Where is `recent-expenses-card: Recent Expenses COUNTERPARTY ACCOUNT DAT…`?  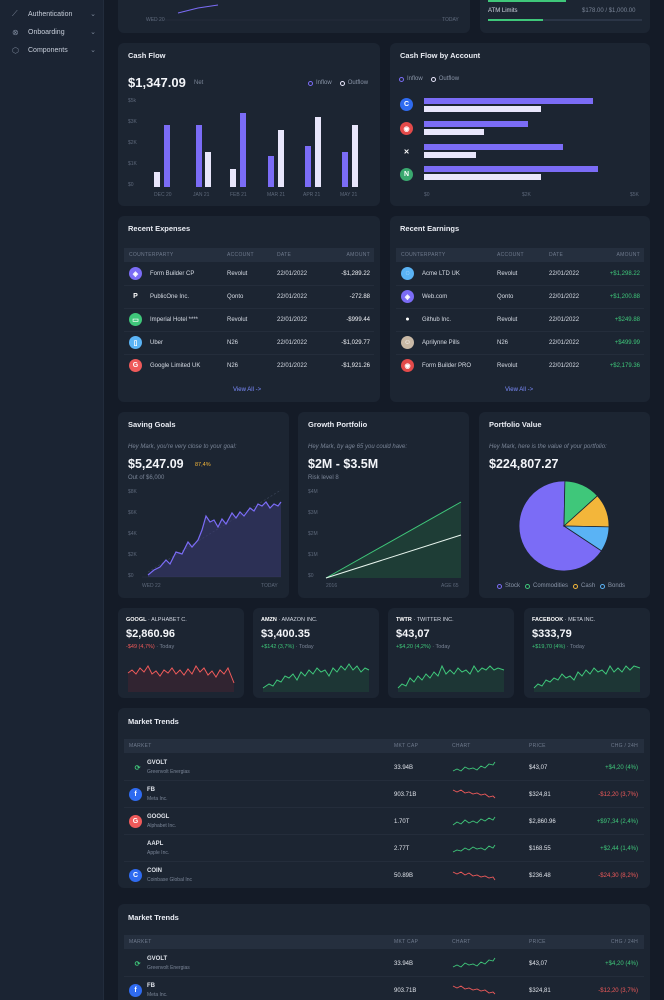
recent-expenses-card: Recent Expenses COUNTERPARTY ACCOUNT DAT… is located at coordinates (249, 309).